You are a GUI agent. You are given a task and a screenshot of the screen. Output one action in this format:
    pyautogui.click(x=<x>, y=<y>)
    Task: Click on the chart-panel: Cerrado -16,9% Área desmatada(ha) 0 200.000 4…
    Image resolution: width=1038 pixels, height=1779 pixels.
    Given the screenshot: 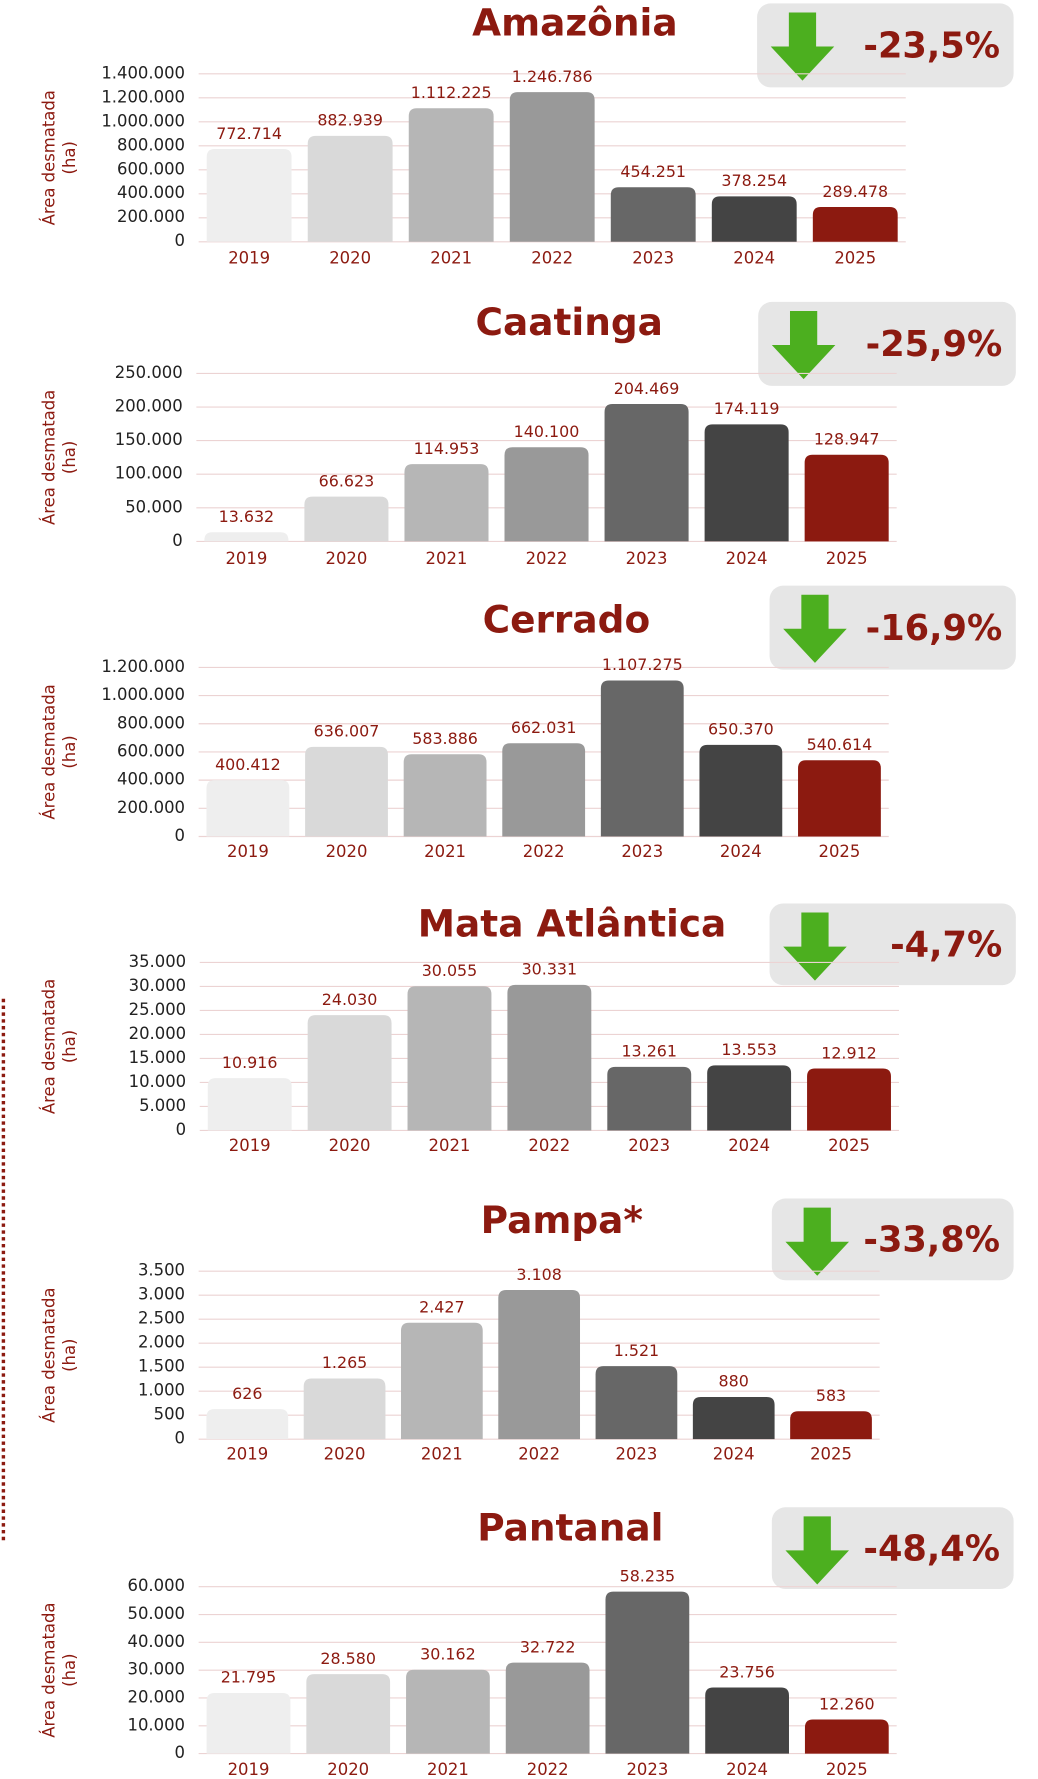 What is the action you would take?
    pyautogui.click(x=527, y=723)
    